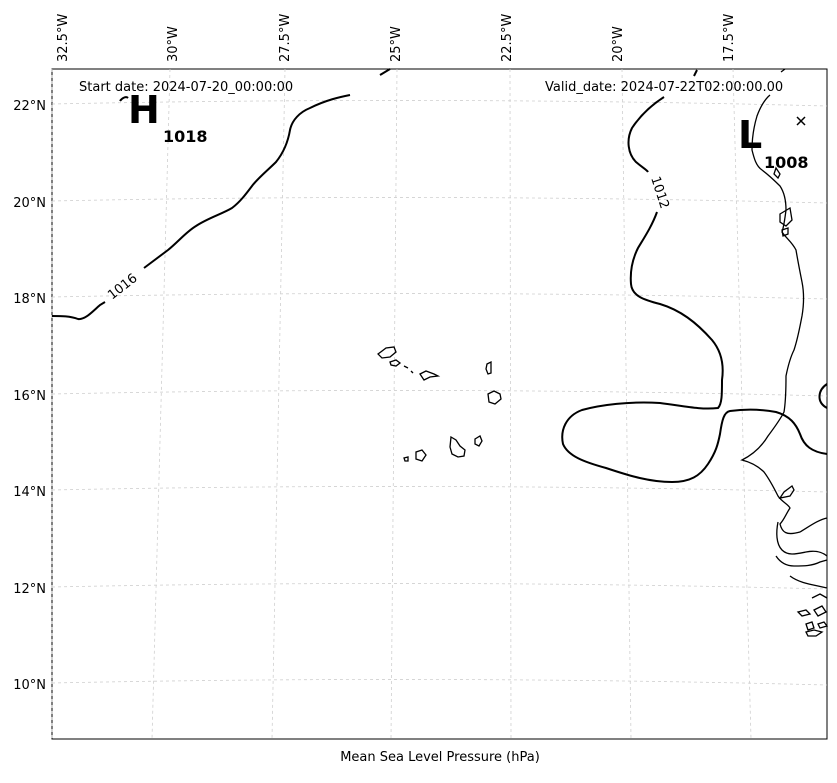  Describe the element at coordinates (168, 117) in the screenshot. I see `high-pressure-center: H 1018` at that location.